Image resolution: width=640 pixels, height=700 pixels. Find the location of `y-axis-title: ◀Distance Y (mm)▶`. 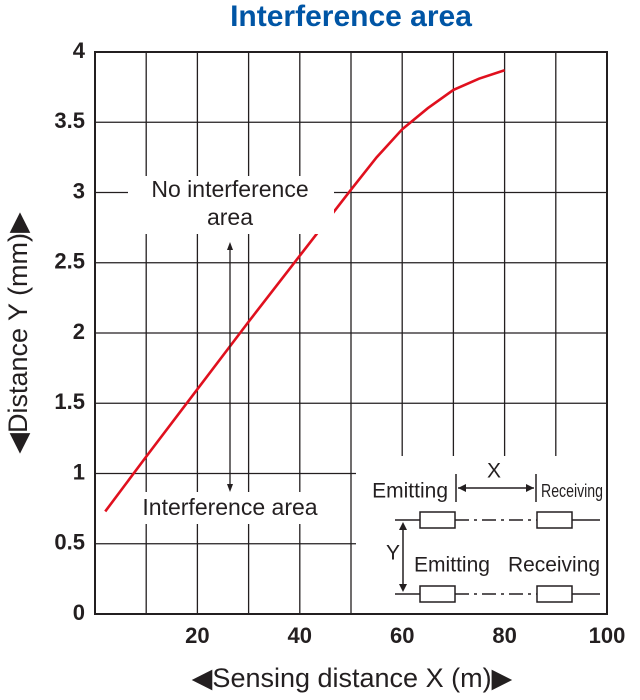

y-axis-title: ◀Distance Y (mm)▶ is located at coordinates (18, 333).